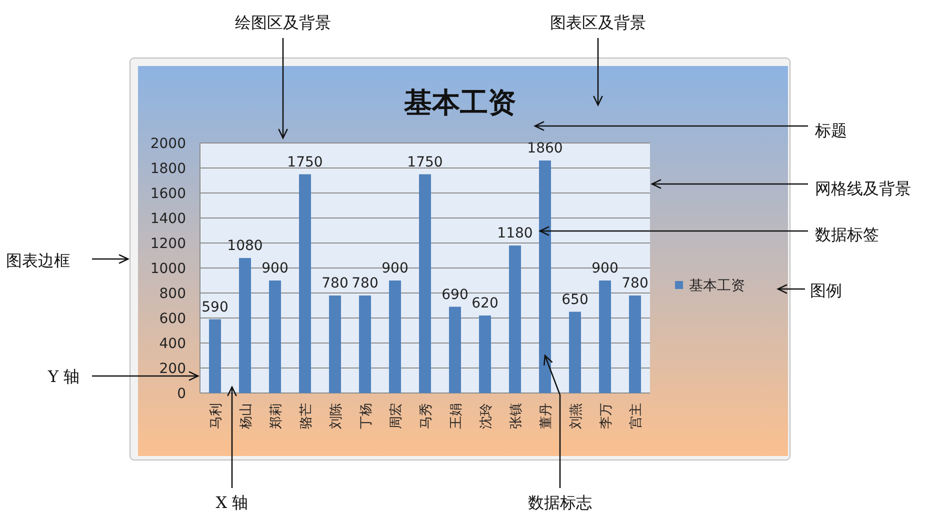 Image resolution: width=943 pixels, height=513 pixels. What do you see at coordinates (172, 344) in the screenshot?
I see `y-tick-label: 400` at bounding box center [172, 344].